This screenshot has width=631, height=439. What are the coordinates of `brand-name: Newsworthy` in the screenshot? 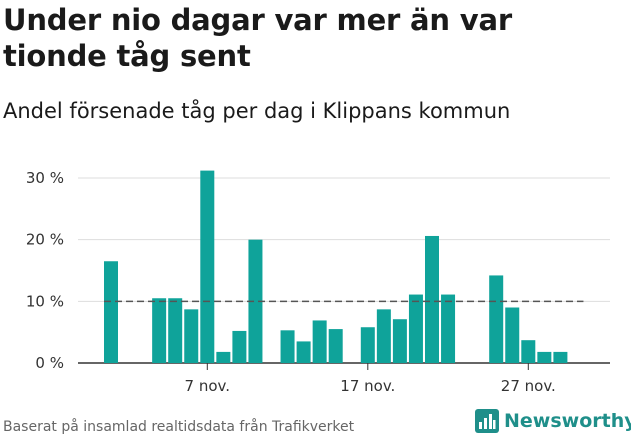 It's located at (567, 421).